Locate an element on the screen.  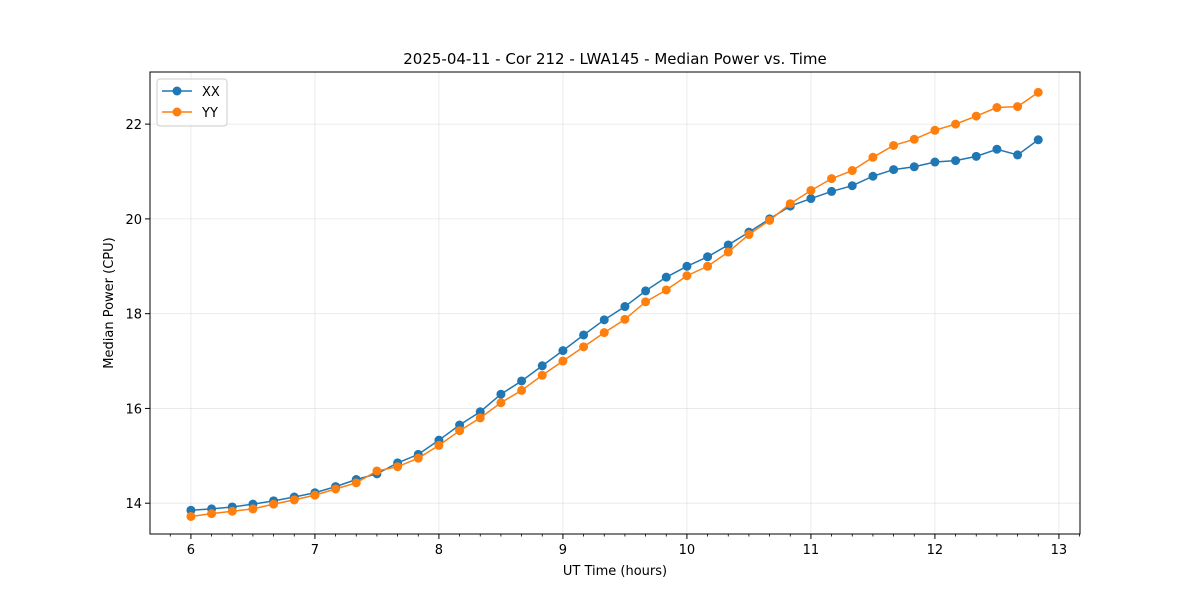
legend-label: XX is located at coordinates (211, 92).